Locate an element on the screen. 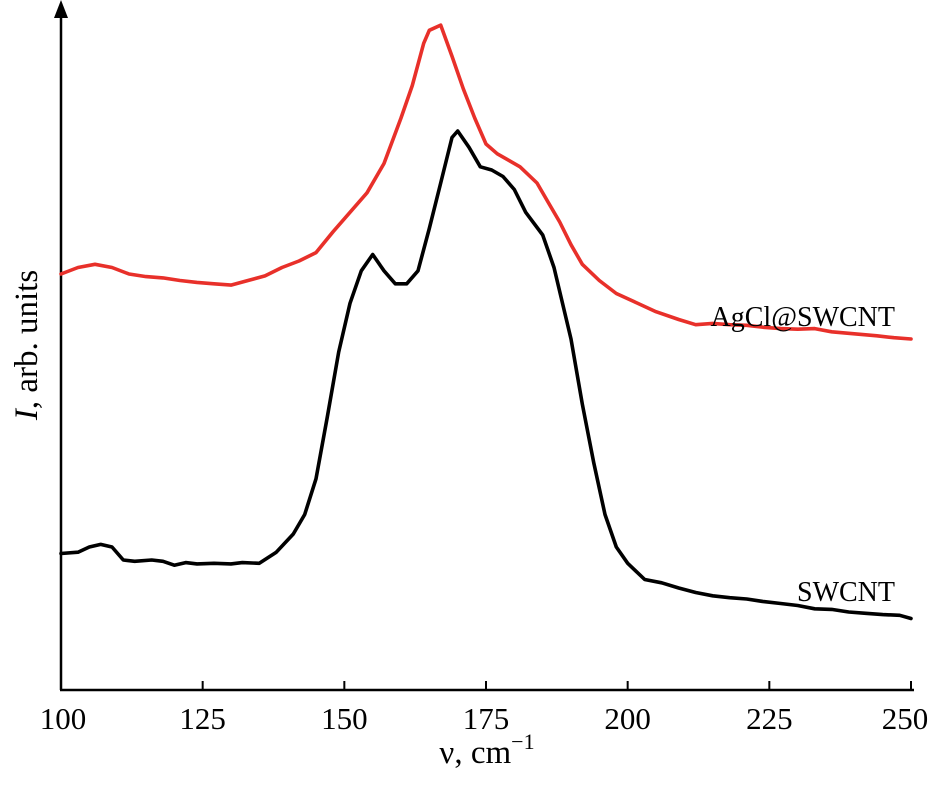  y-axis-title: I, arb. units is located at coordinates (27, 345).